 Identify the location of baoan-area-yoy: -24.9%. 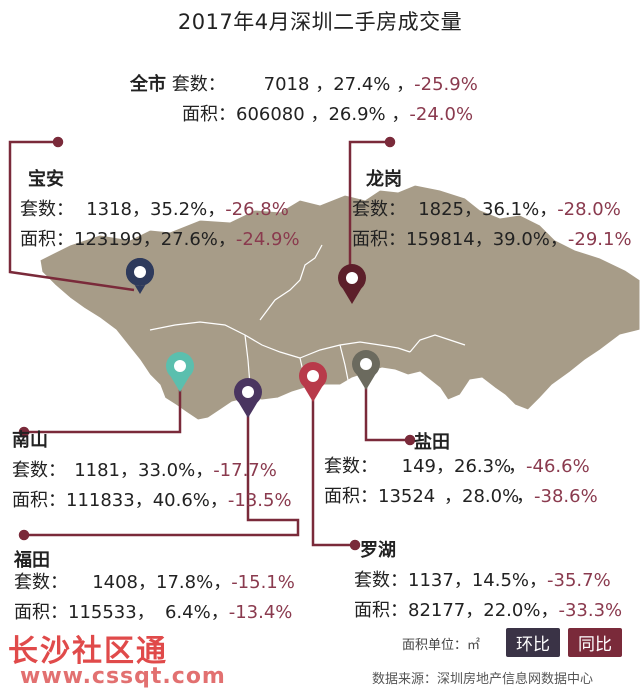
(267, 239).